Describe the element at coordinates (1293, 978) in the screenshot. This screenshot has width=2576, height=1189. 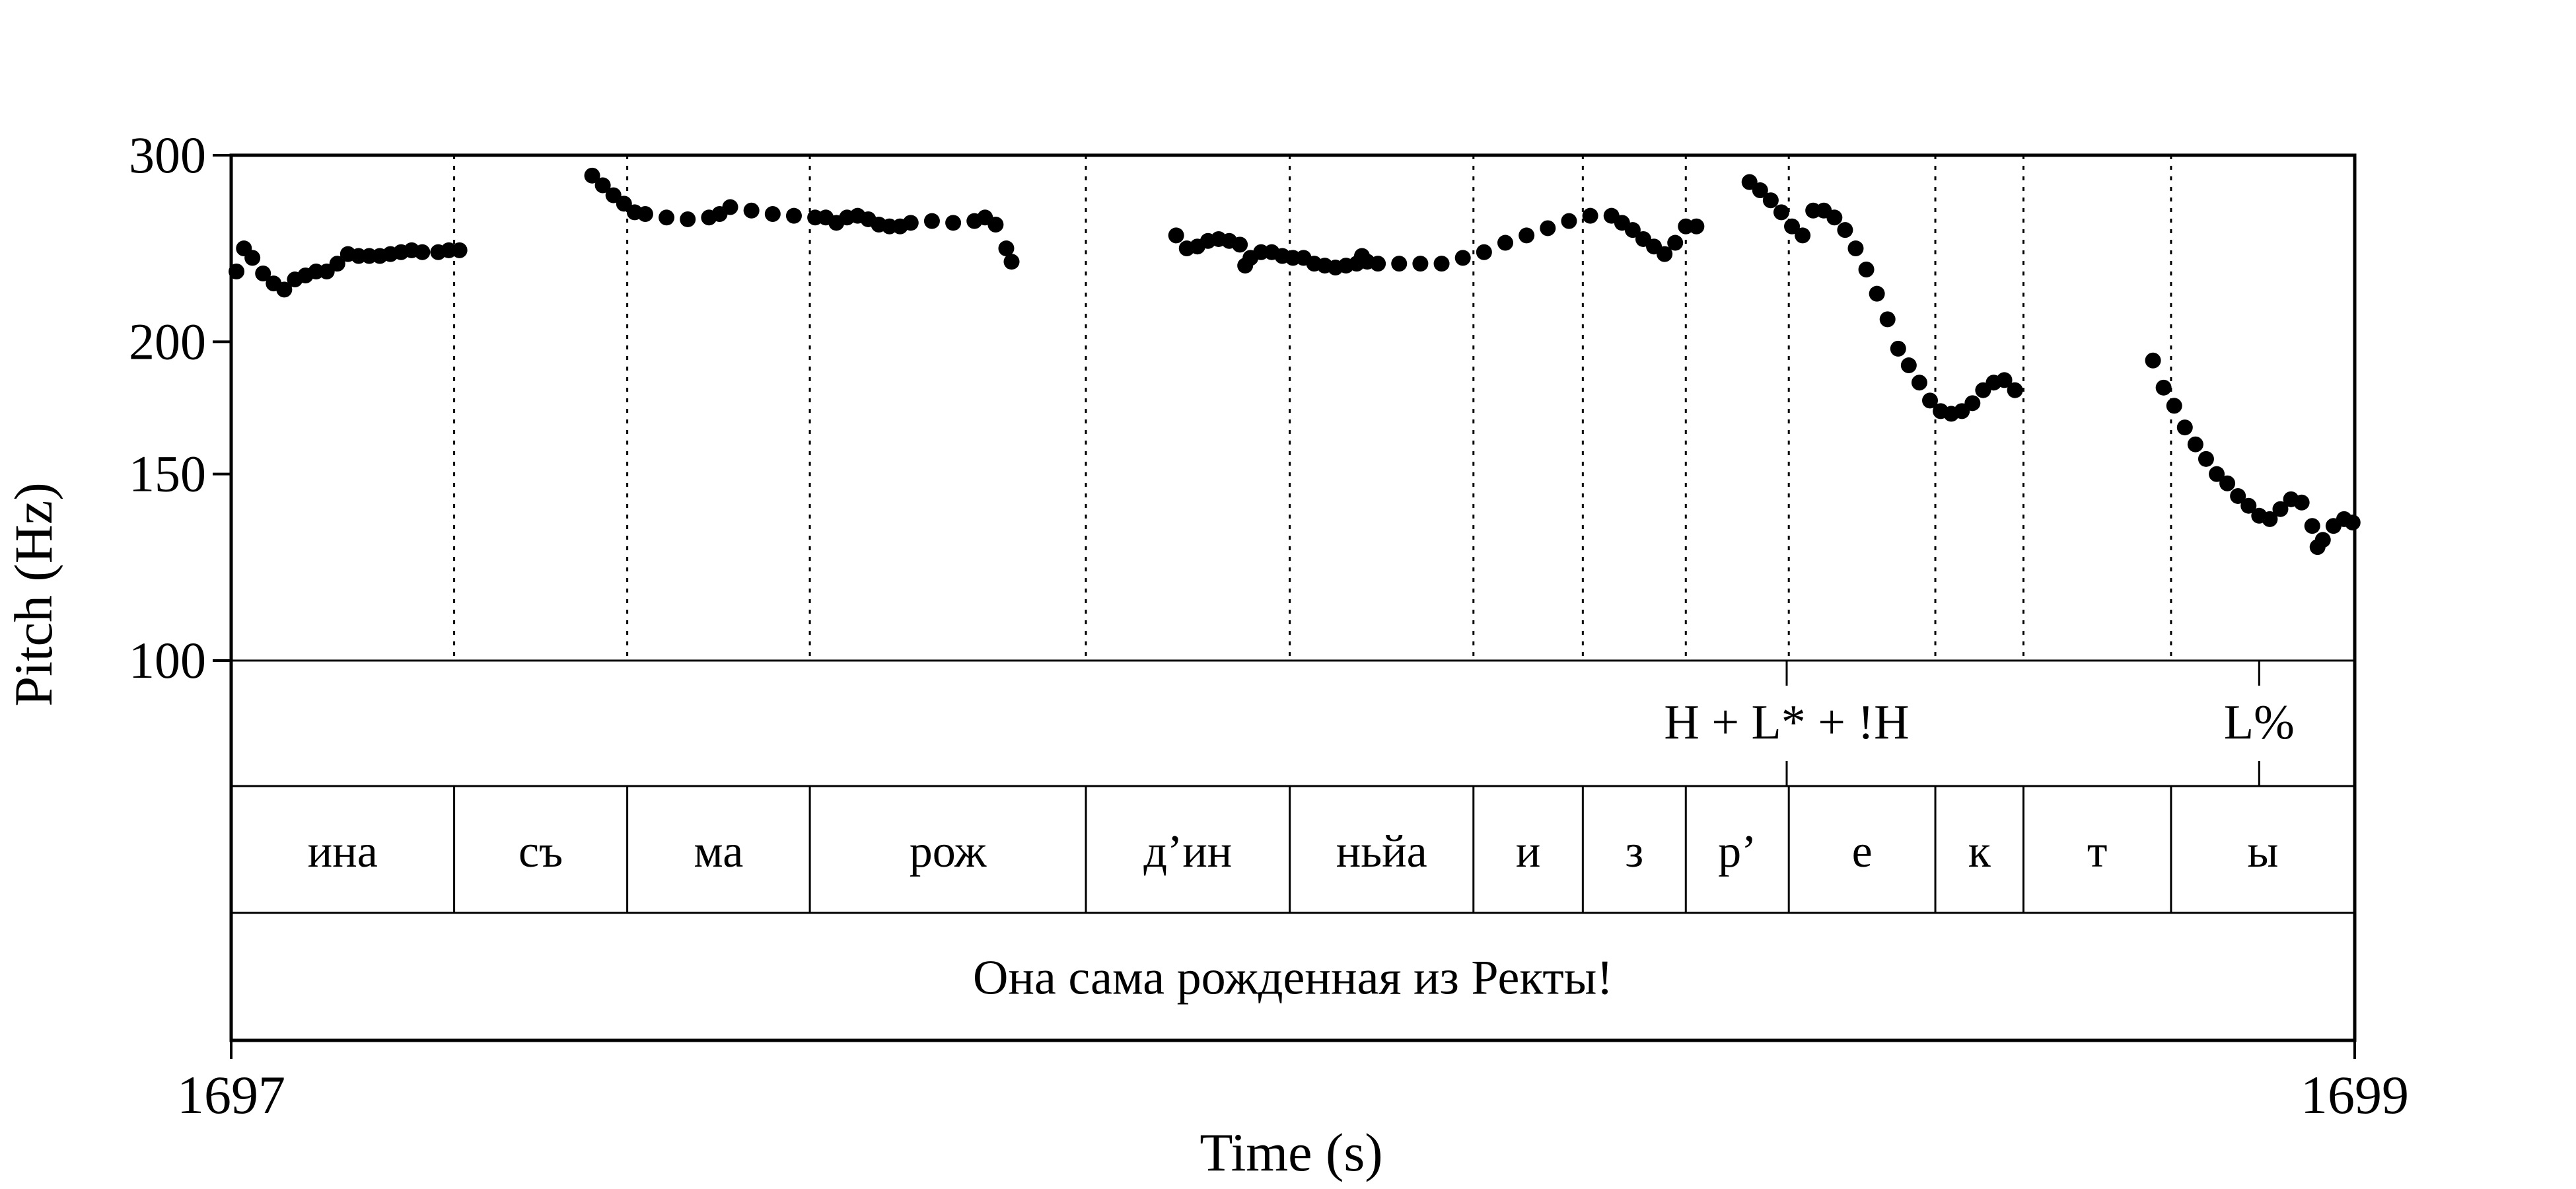
I see `sentence-label: Она сама рожденная из Ректы!` at that location.